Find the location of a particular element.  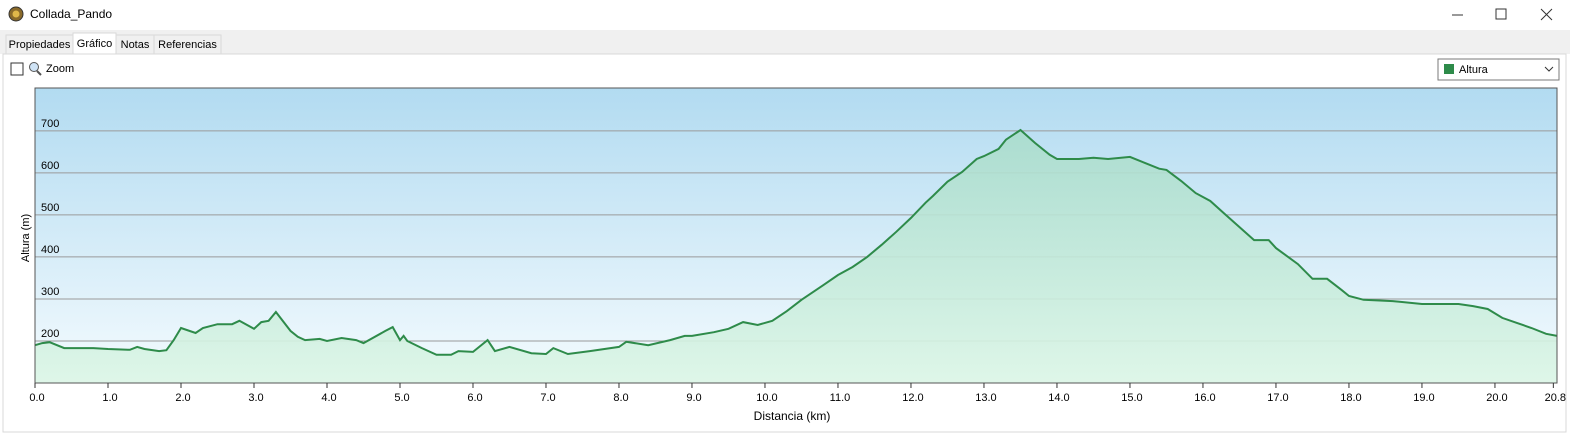

x-tick-label: 8.0 is located at coordinates (620, 398).